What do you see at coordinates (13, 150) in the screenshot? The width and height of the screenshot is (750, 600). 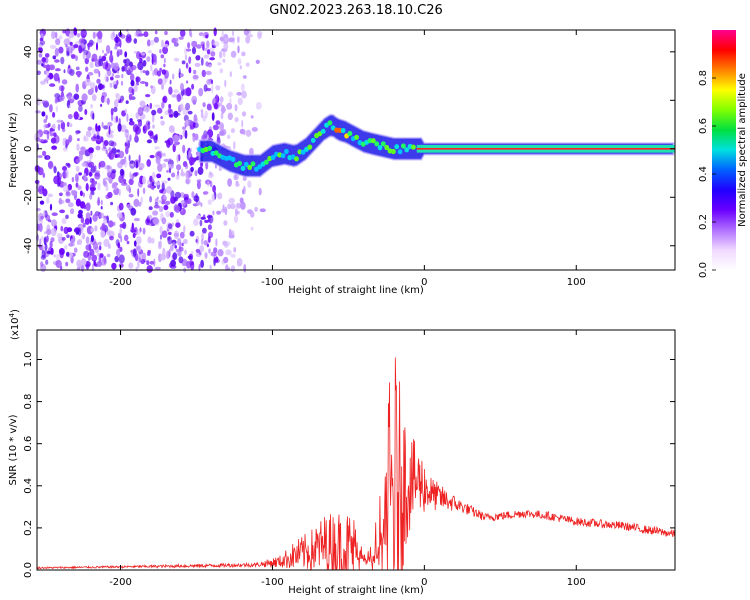 I see `spectrogram-y-label: Frequency (Hz)` at bounding box center [13, 150].